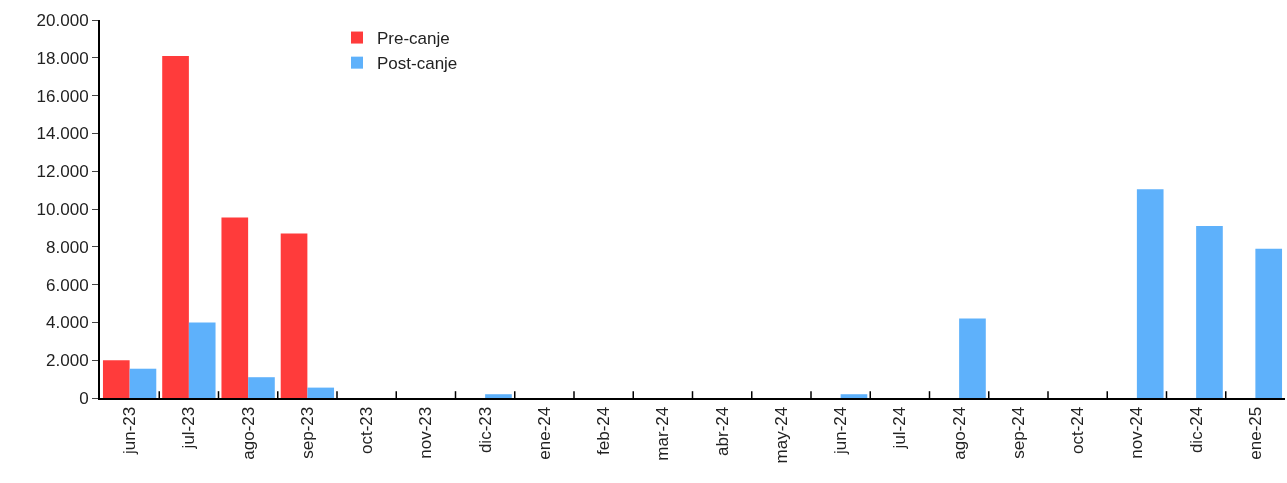 The height and width of the screenshot is (483, 1287). What do you see at coordinates (67, 247) in the screenshot?
I see `y-tick-label: 8.000` at bounding box center [67, 247].